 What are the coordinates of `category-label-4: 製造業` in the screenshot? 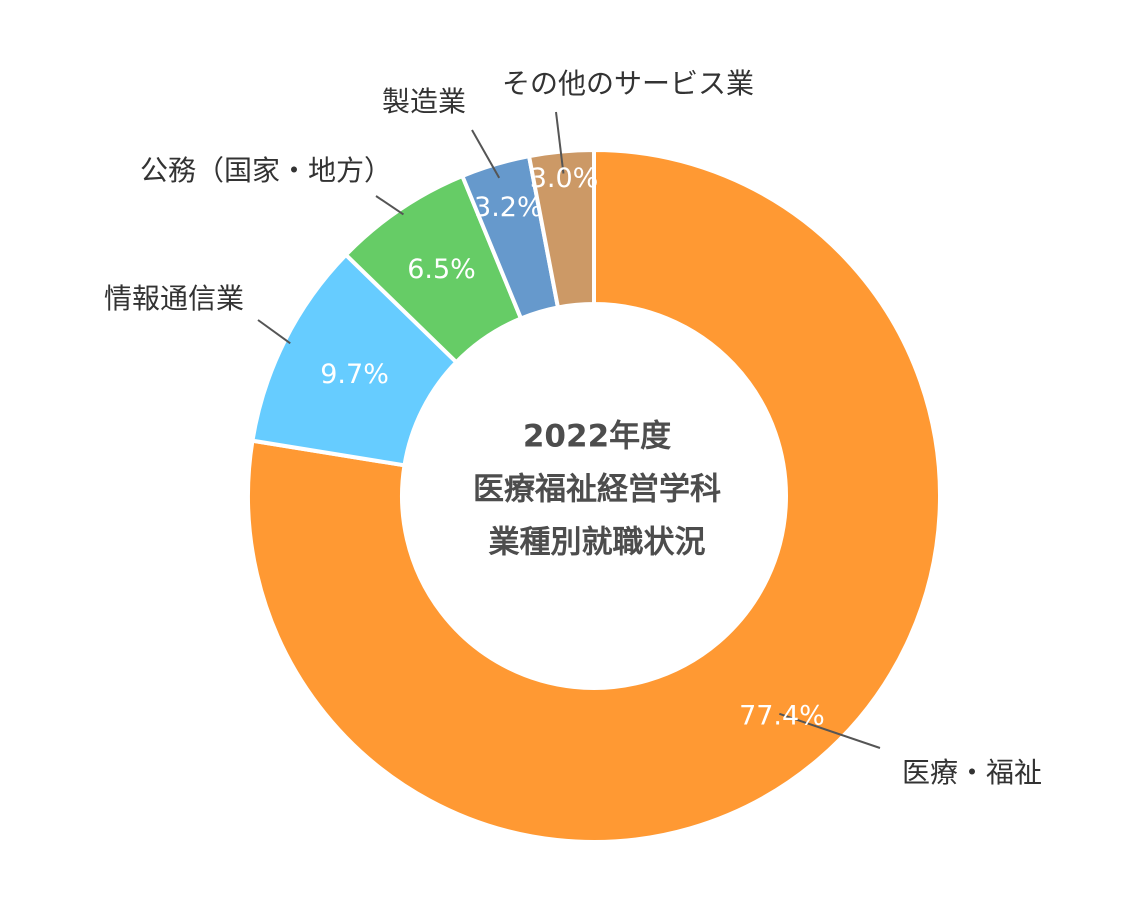 It's located at (424, 101).